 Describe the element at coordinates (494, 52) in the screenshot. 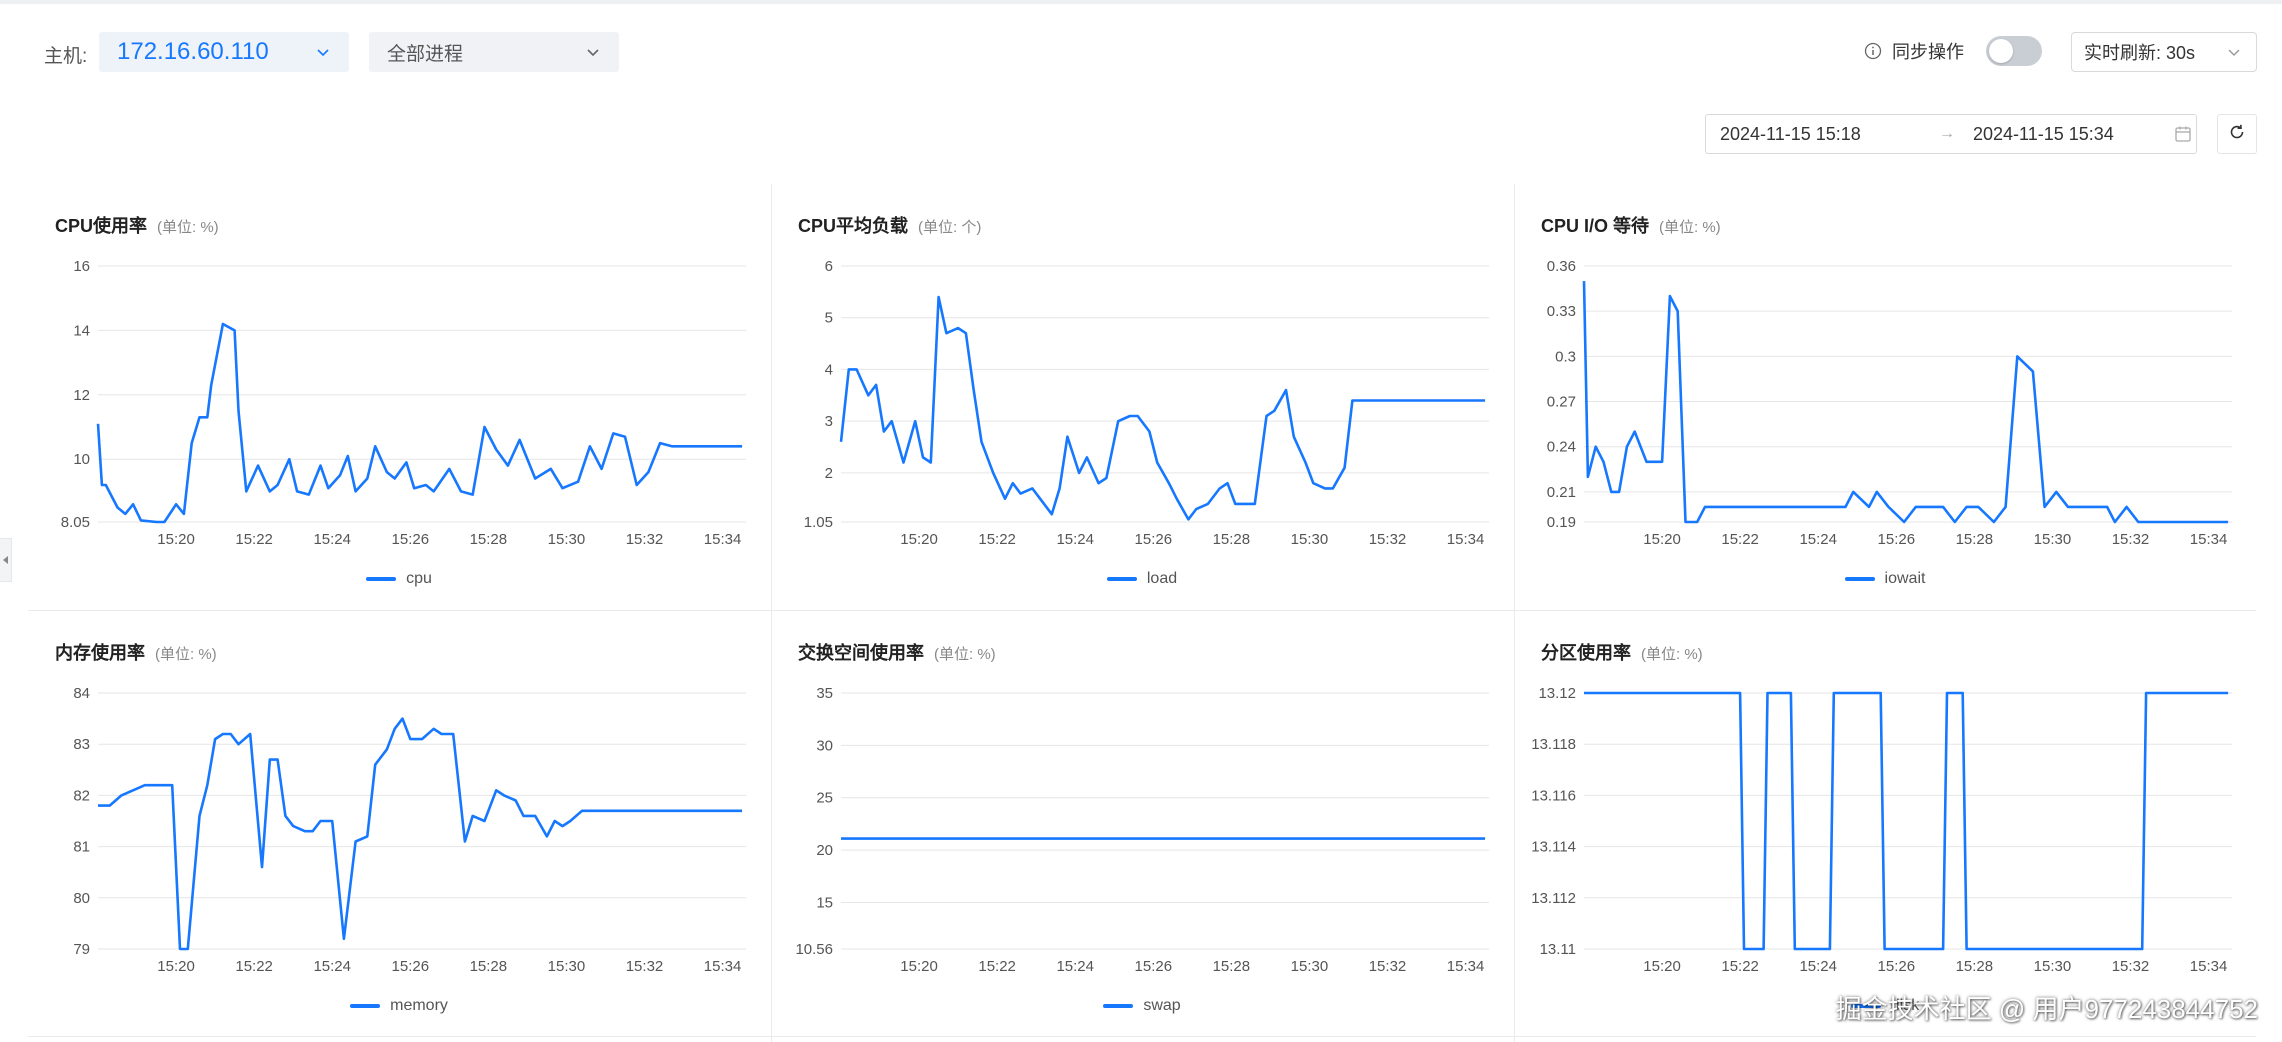

I see `process-select: 全部进程` at that location.